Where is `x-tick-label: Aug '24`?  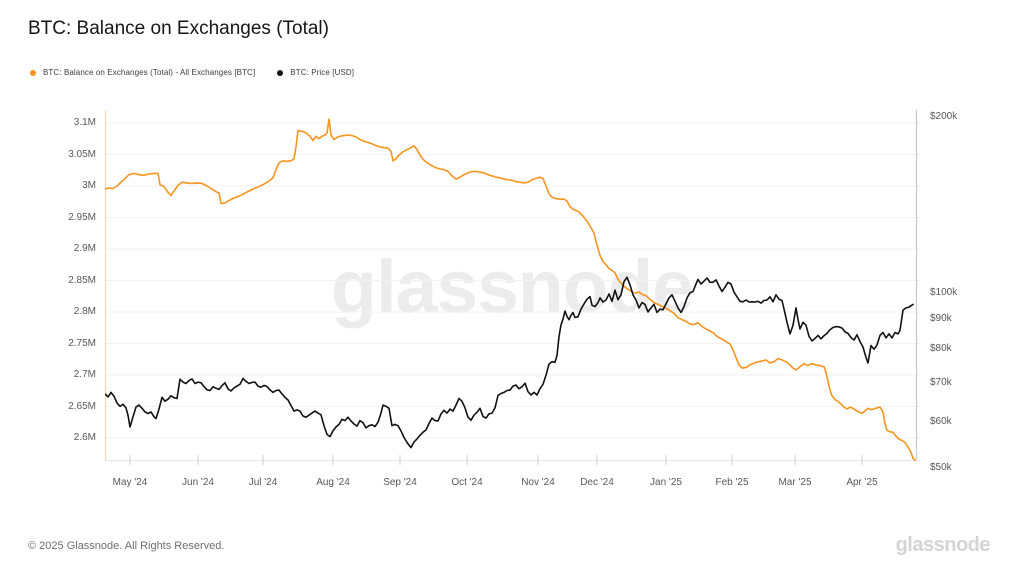
x-tick-label: Aug '24 is located at coordinates (333, 482).